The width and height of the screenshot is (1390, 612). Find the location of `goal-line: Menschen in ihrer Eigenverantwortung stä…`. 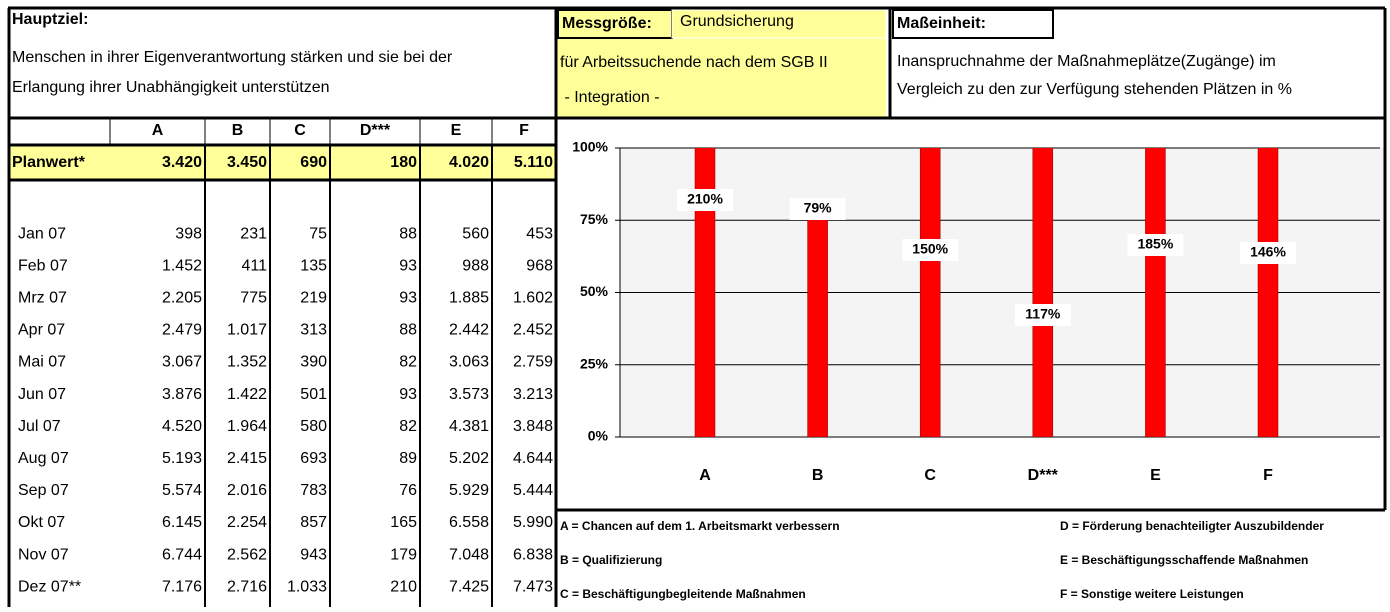

goal-line: Menschen in ihrer Eigenverantwortung stä… is located at coordinates (232, 57).